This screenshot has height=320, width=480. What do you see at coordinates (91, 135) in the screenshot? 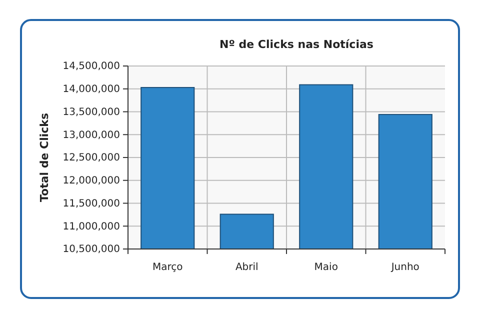
I see `y-tick-label: 13,000,000` at bounding box center [91, 135].